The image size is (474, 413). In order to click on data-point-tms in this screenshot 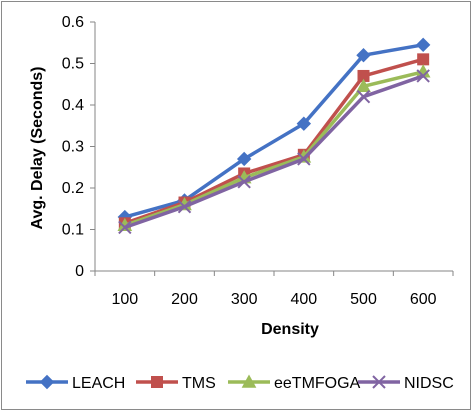, I will do `click(423, 59)`.